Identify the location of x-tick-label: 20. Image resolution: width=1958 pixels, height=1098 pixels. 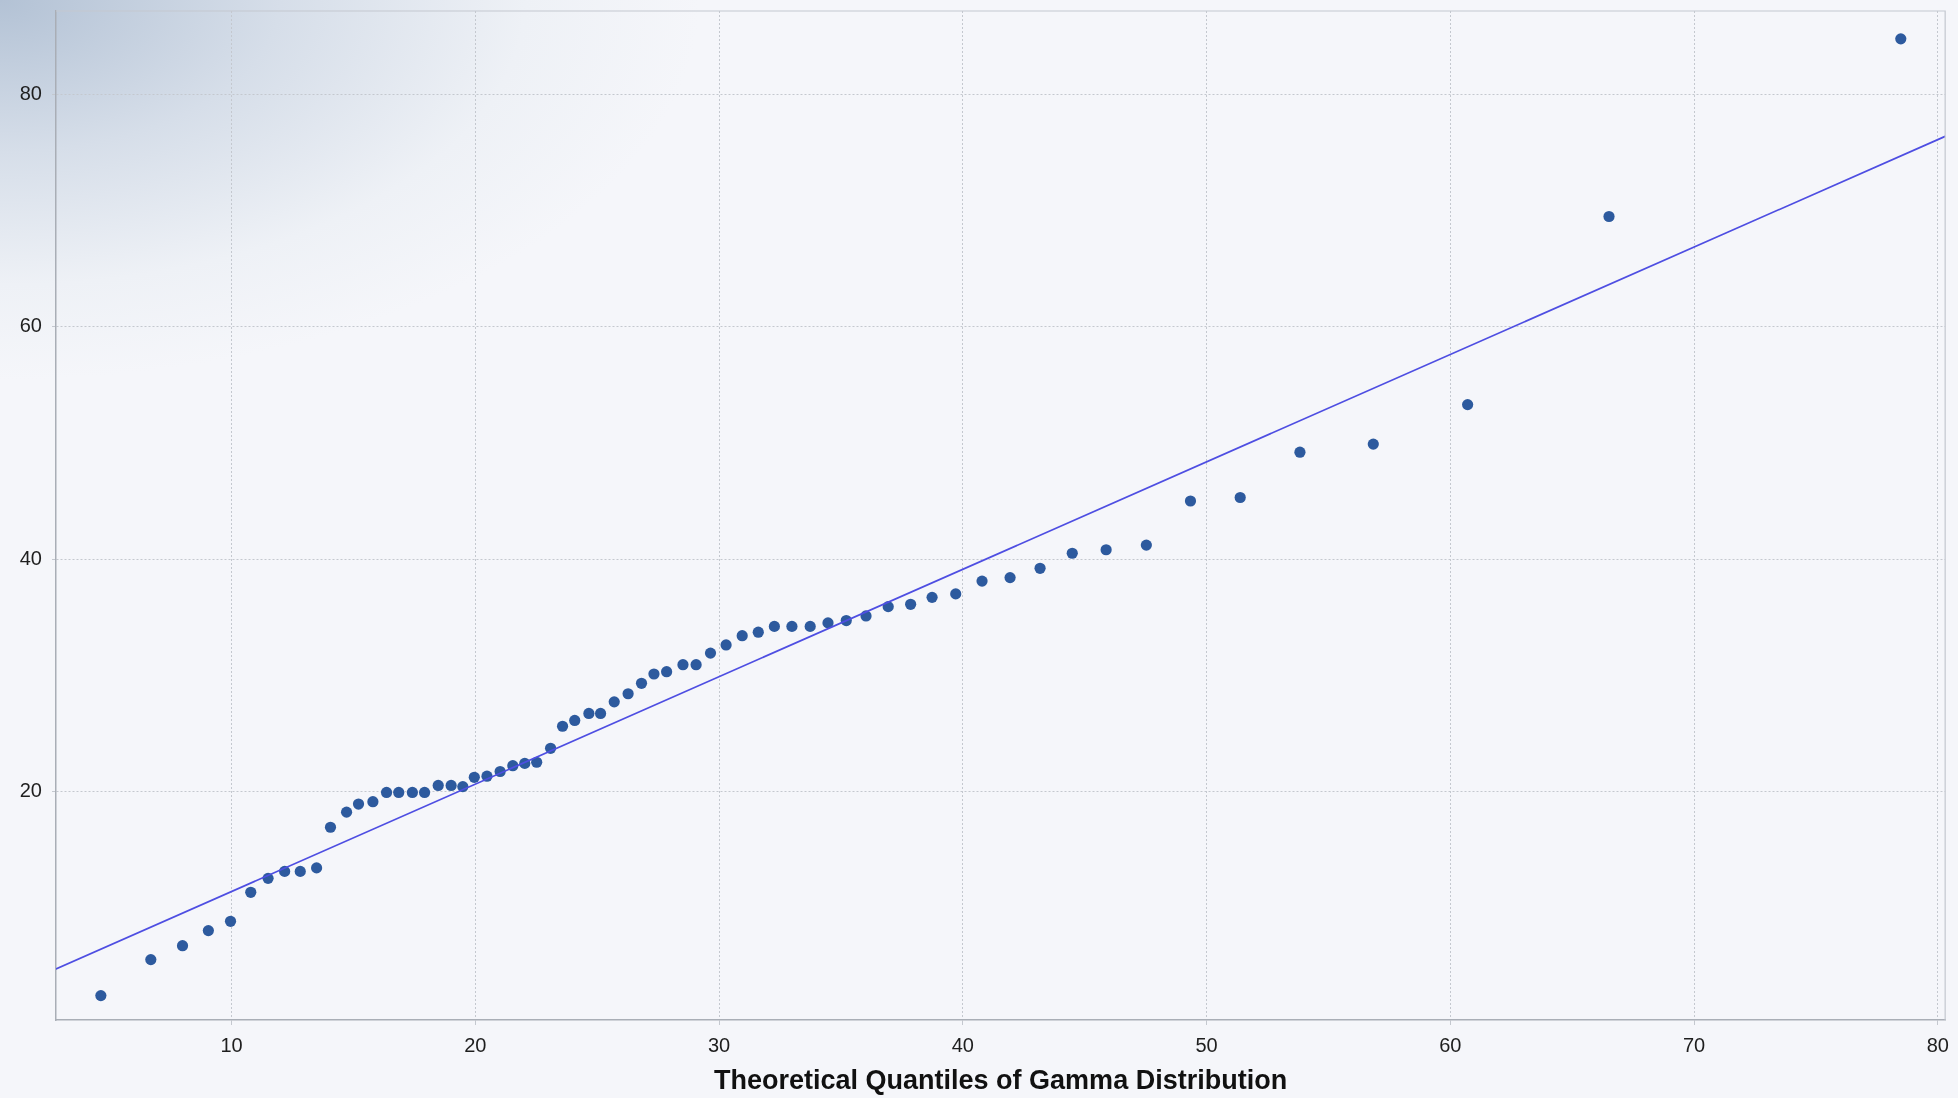
(475, 1044).